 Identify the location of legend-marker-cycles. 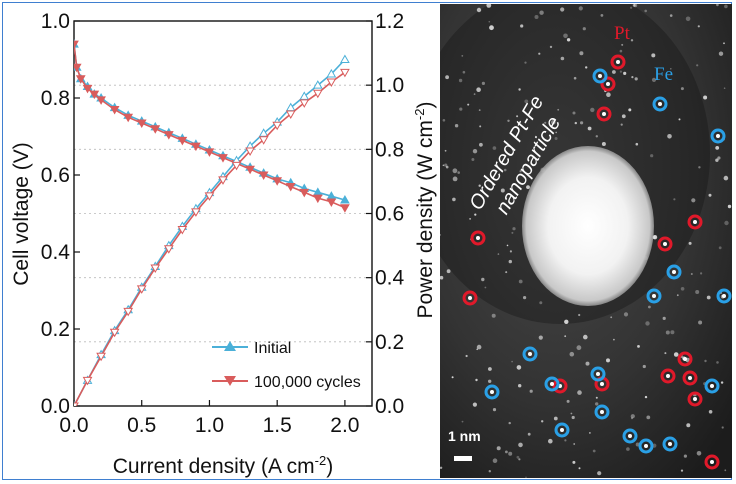
(230, 381).